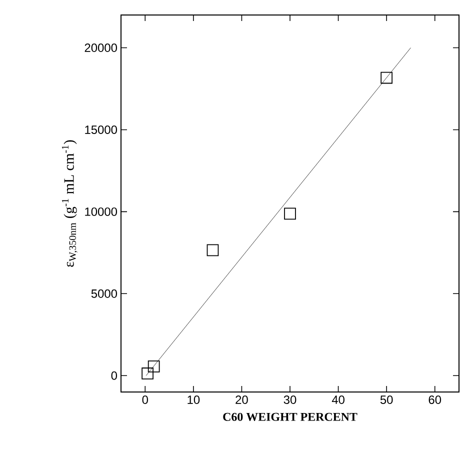 The image size is (462, 450). What do you see at coordinates (290, 416) in the screenshot?
I see `x-axis-title: C60 WEIGHT PERCENT` at bounding box center [290, 416].